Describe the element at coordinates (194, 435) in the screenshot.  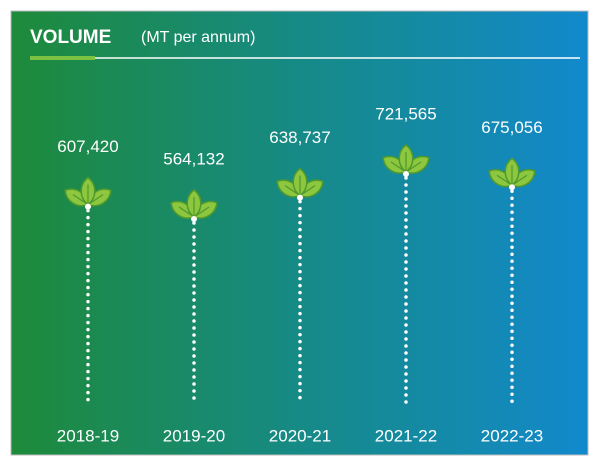
I see `x-tick-label: 2019-20` at that location.